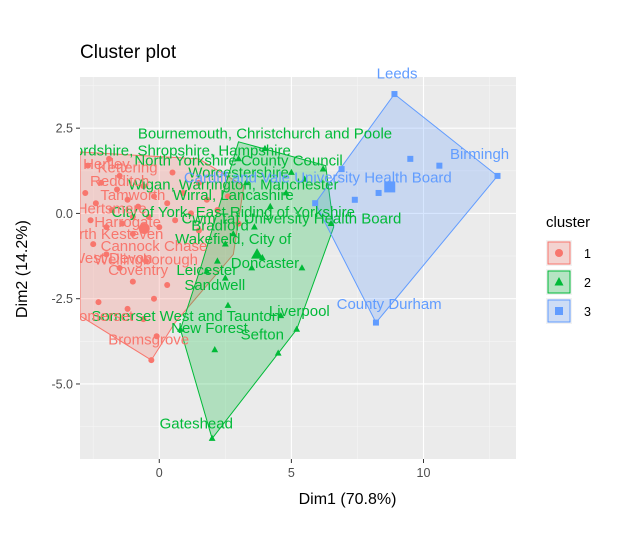  I want to click on point-label: New Forest, so click(210, 328).